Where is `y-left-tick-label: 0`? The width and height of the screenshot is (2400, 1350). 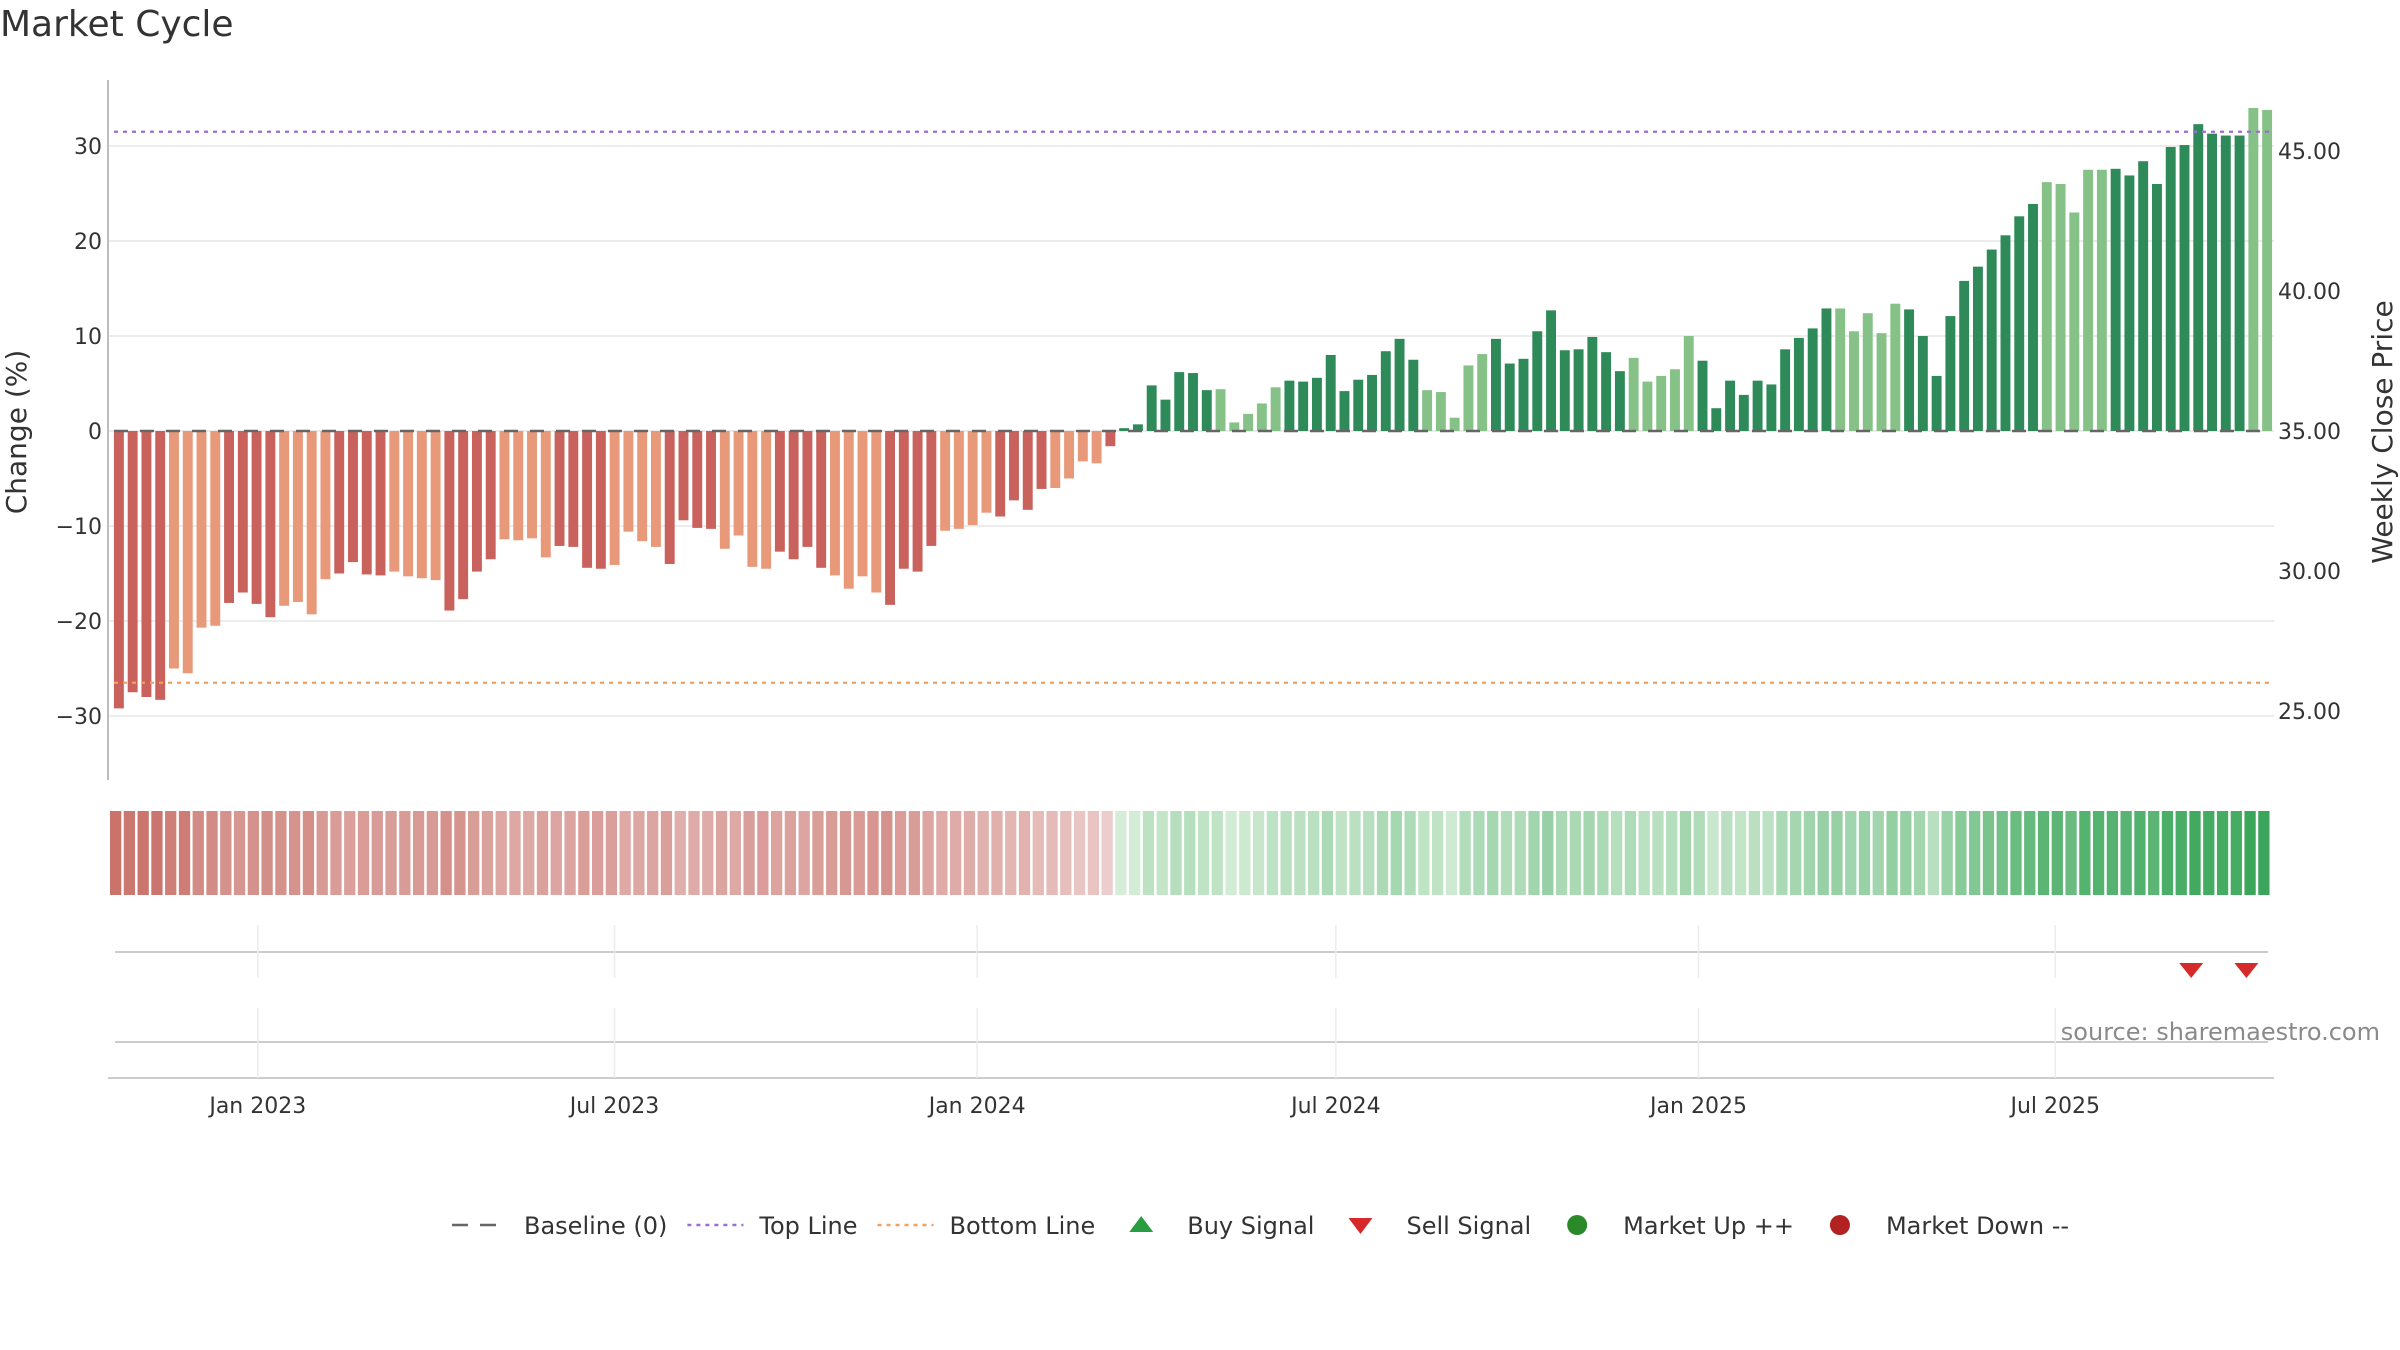
y-left-tick-label: 0 is located at coordinates (95, 432).